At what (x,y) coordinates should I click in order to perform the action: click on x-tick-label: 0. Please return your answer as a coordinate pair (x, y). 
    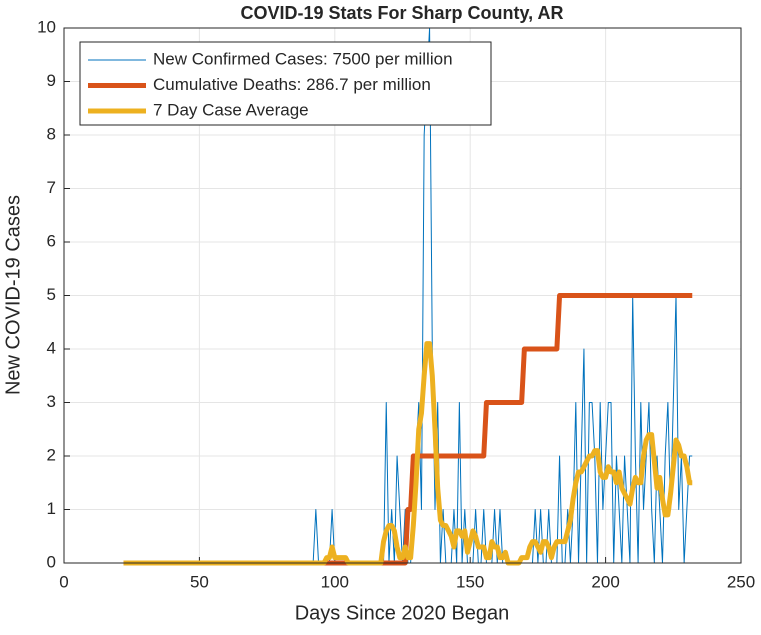
    Looking at the image, I should click on (63, 581).